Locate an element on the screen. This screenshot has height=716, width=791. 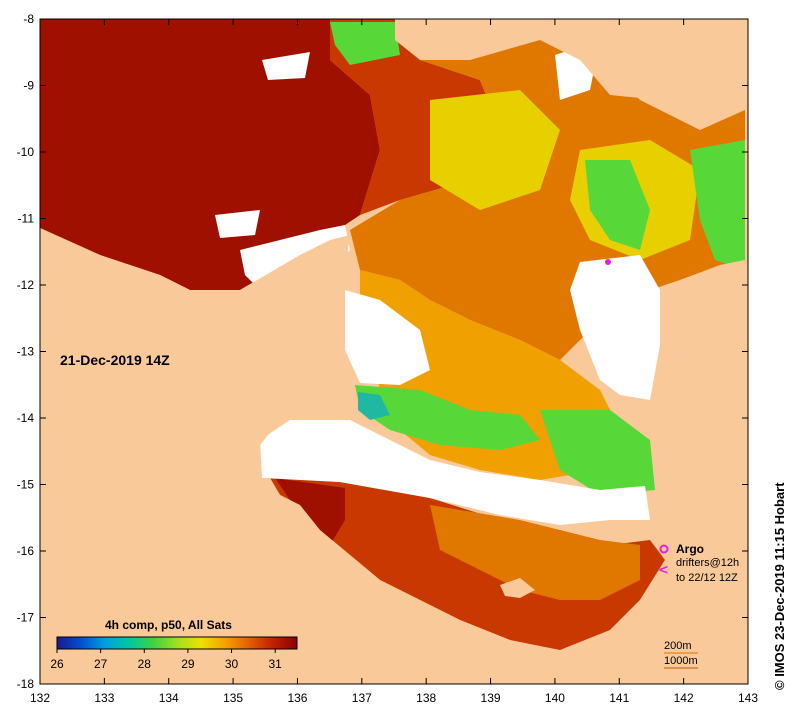
land-mornington-island is located at coordinates (517, 588).